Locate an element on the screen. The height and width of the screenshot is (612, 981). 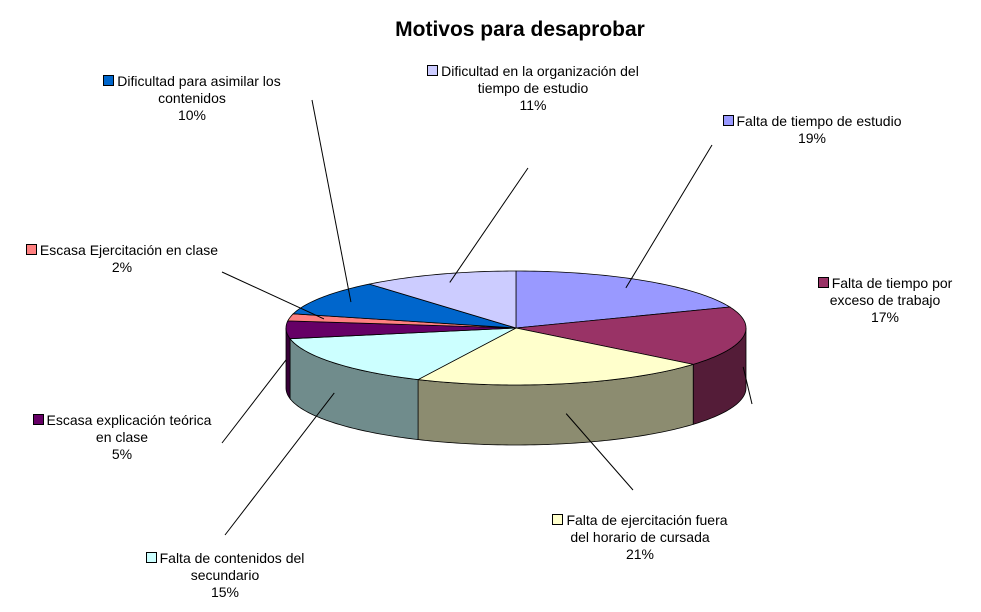
data-label: Escasa Ejercitación en clase 2% is located at coordinates (122, 259).